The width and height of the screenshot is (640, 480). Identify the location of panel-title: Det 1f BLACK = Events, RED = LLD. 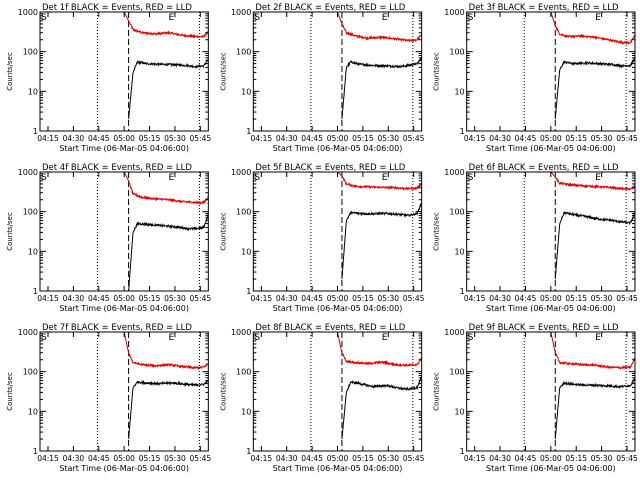
(117, 8).